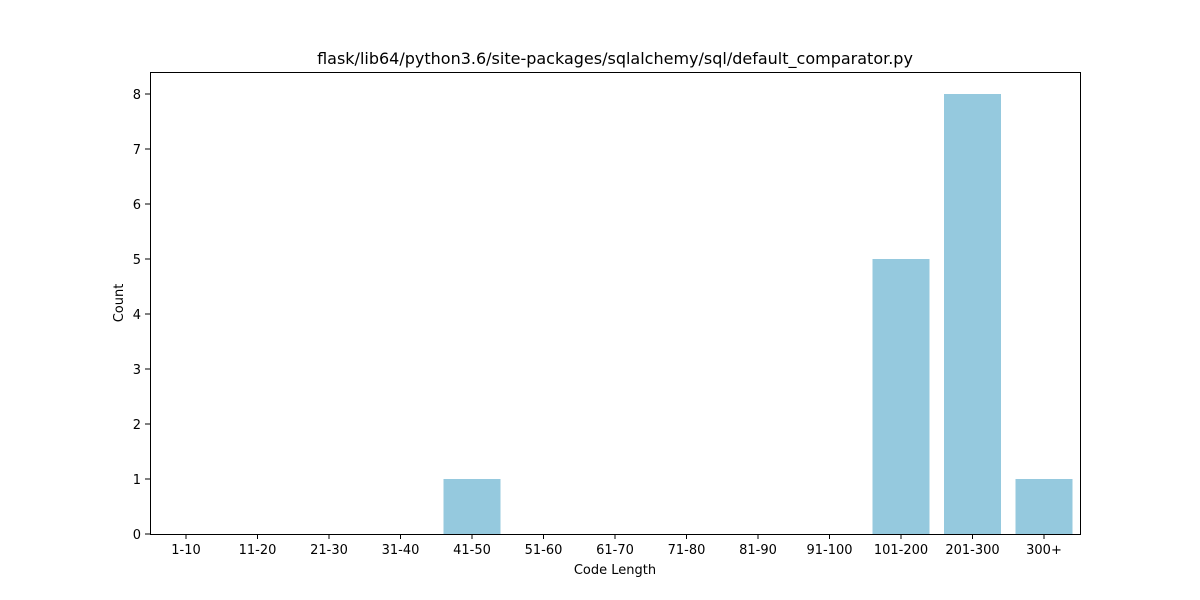  What do you see at coordinates (137, 425) in the screenshot?
I see `y-tick-label: 2` at bounding box center [137, 425].